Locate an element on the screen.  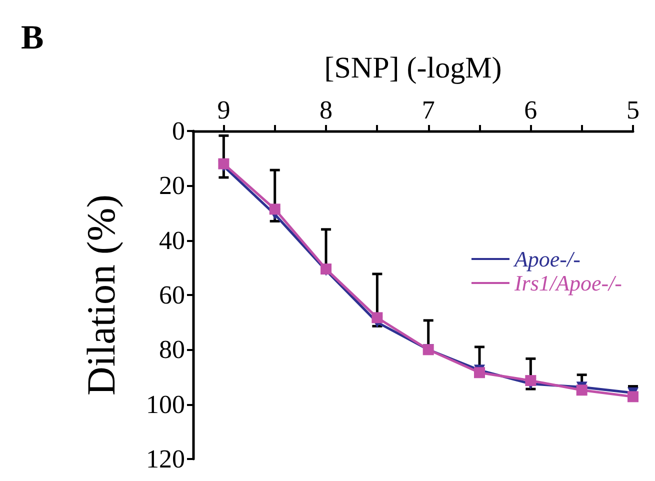
x-tick-label: 9 is located at coordinates (223, 110).